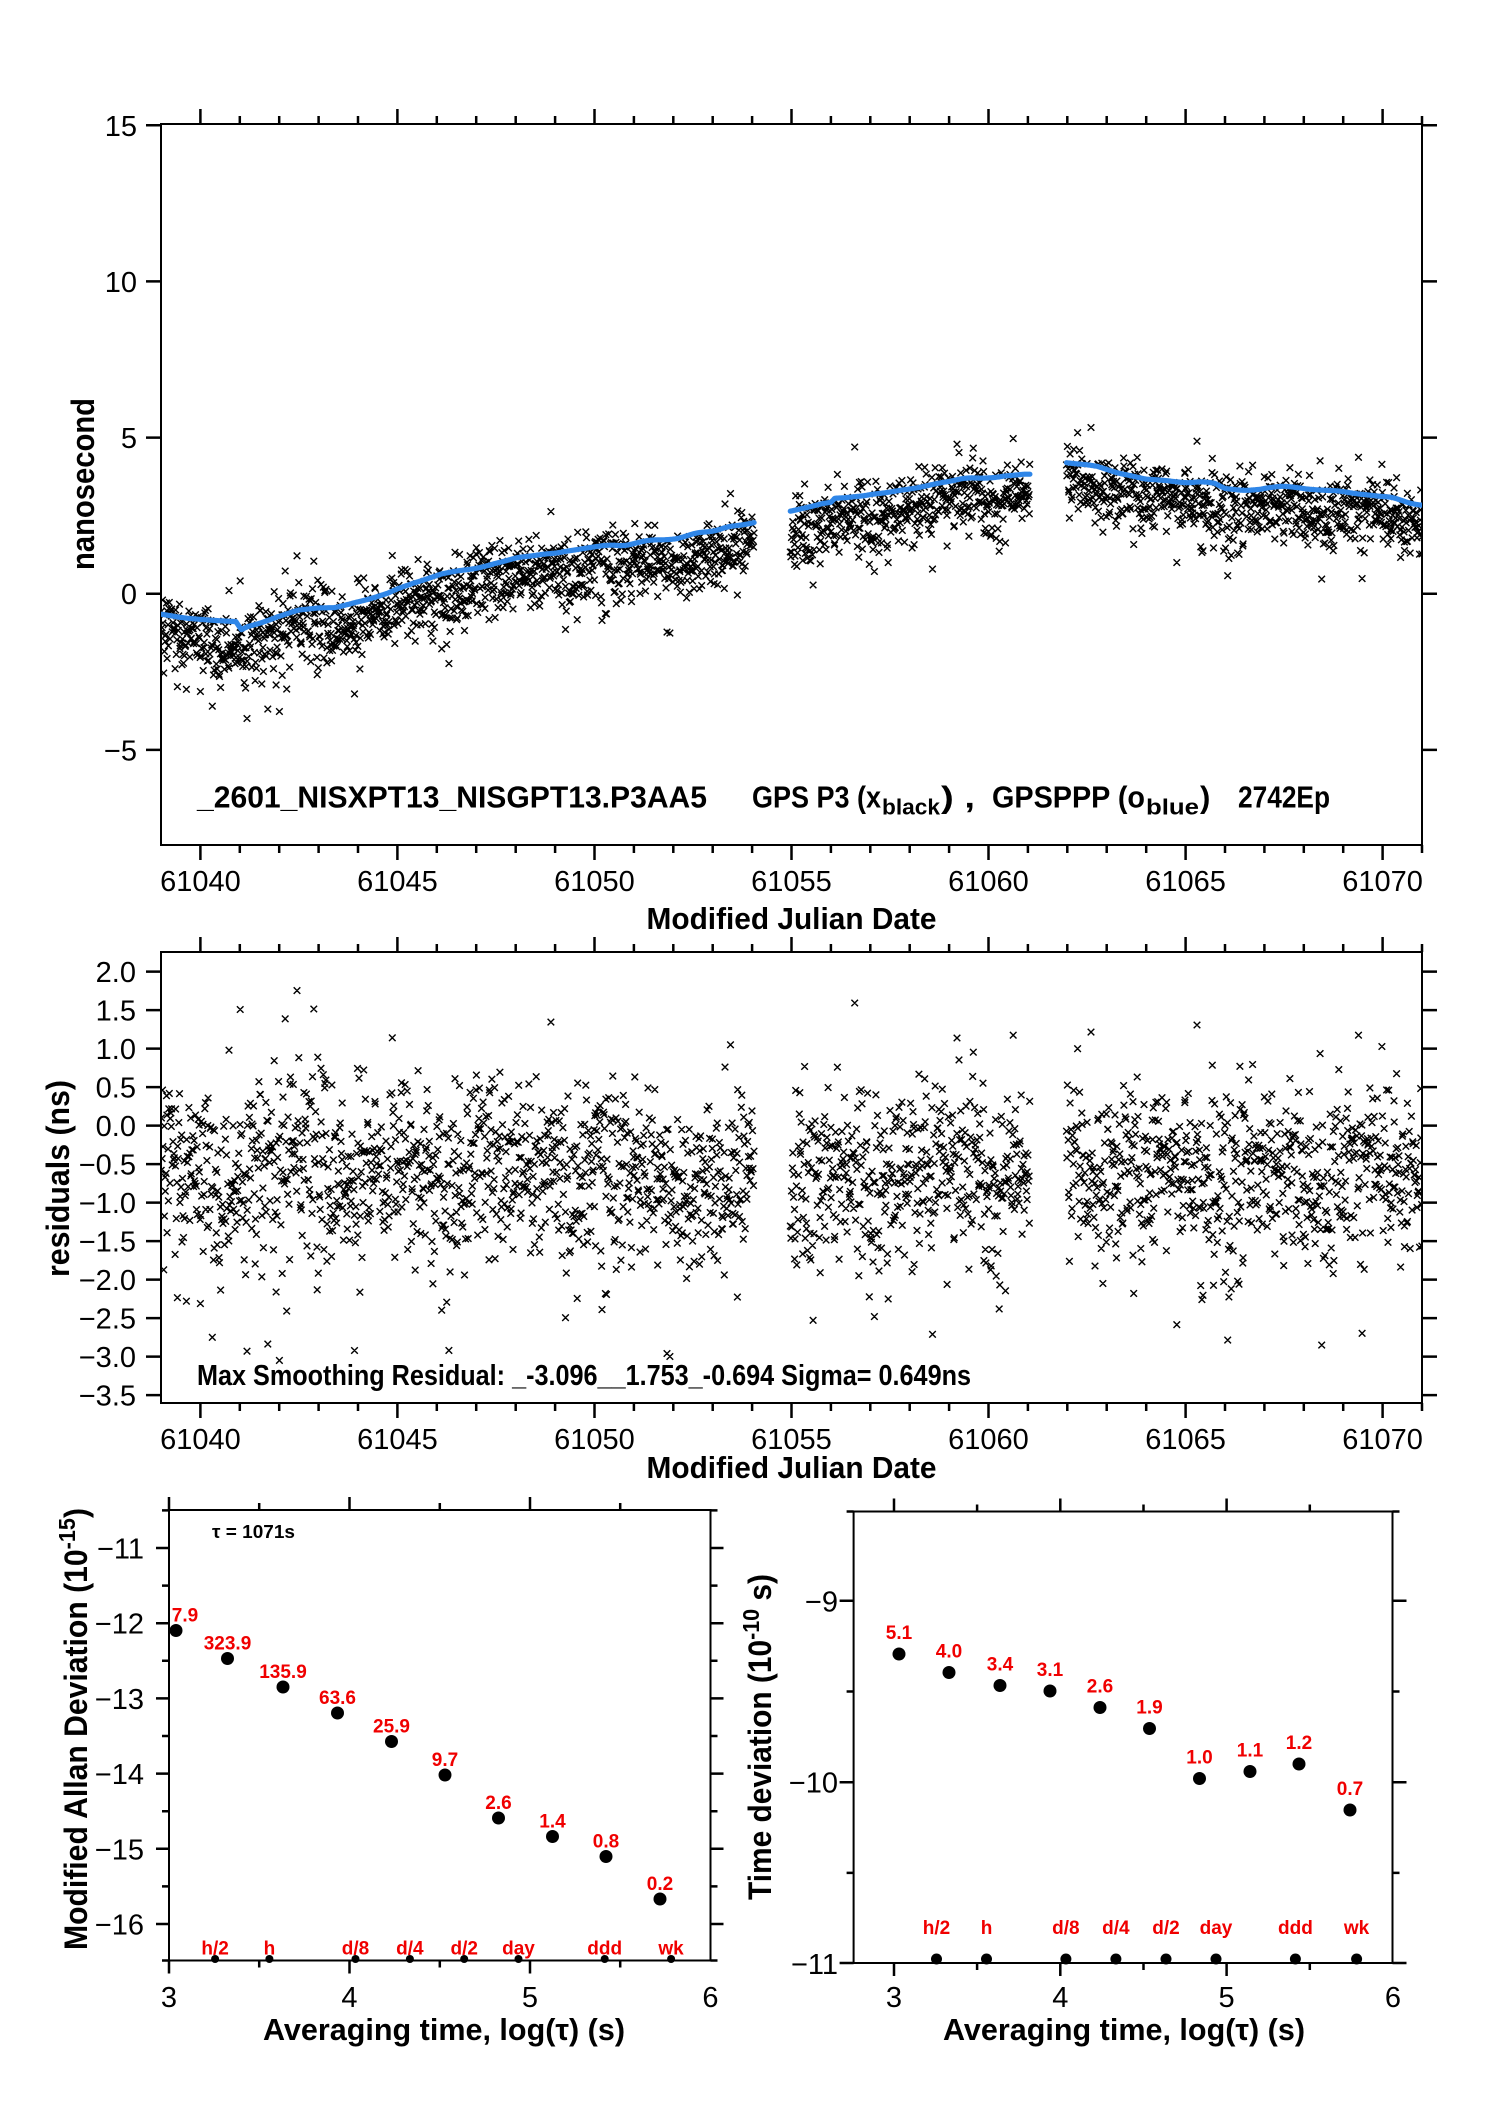 The image size is (1488, 2110). What do you see at coordinates (253, 1532) in the screenshot?
I see `svg-text: τ = 1071s` at bounding box center [253, 1532].